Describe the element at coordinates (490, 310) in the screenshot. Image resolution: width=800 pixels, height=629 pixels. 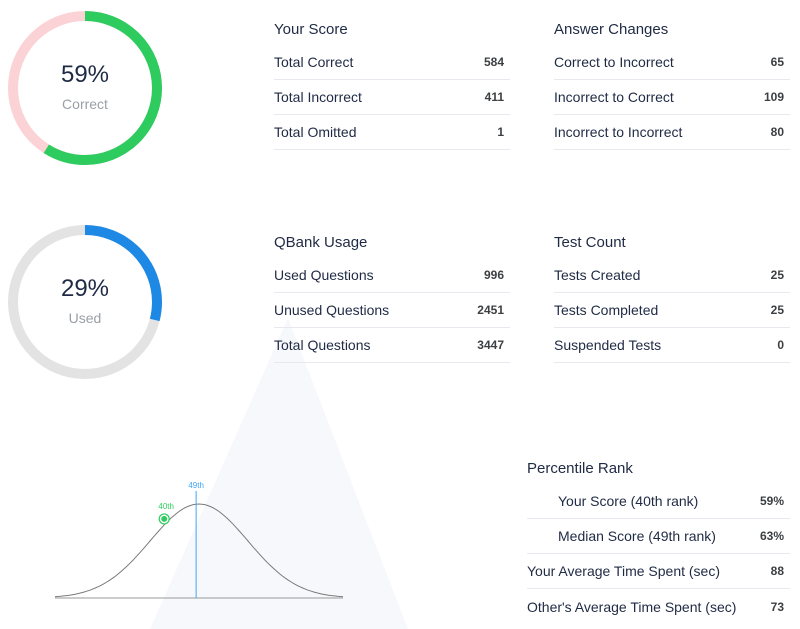
I see `stat-value: 2451` at that location.